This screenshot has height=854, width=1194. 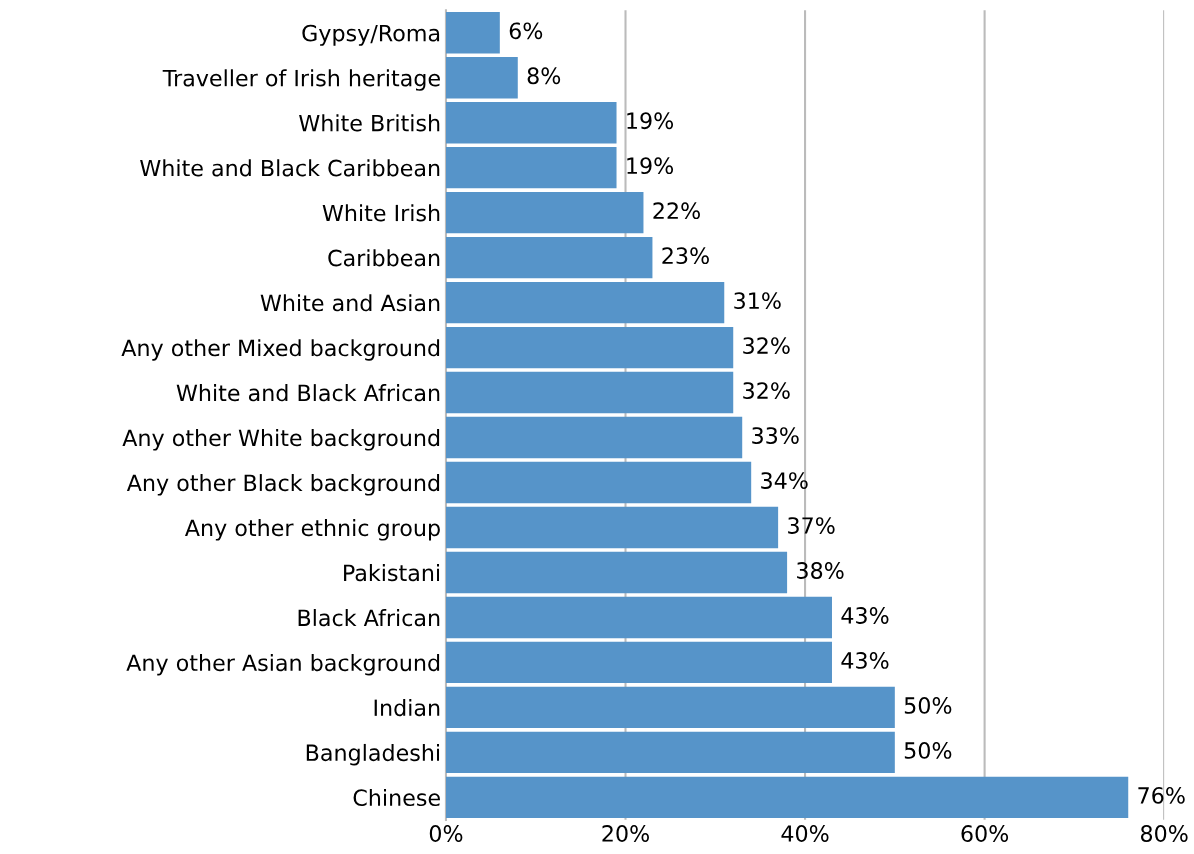 I want to click on y-tick-label: Traveller of Irish heritage, so click(x=301, y=80).